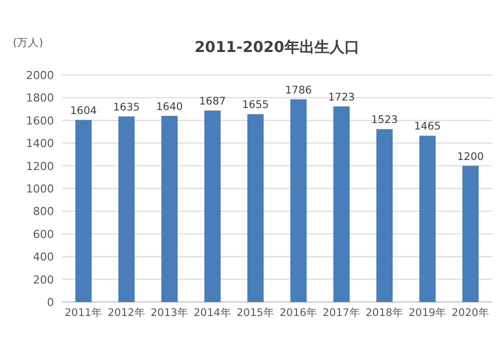 The image size is (500, 362). Describe the element at coordinates (40, 166) in the screenshot. I see `y-tick-label: 1200` at that location.